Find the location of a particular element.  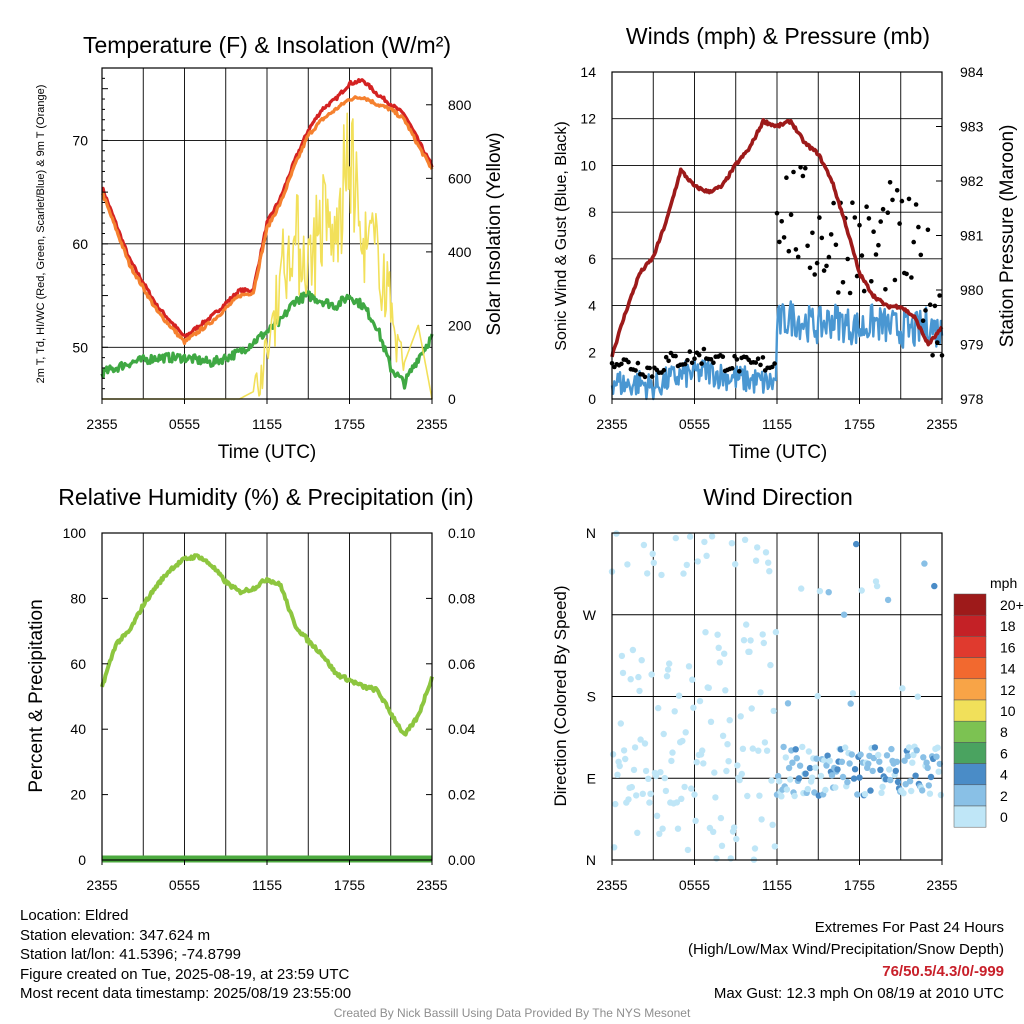

colorbar-label: 12 is located at coordinates (1008, 690).